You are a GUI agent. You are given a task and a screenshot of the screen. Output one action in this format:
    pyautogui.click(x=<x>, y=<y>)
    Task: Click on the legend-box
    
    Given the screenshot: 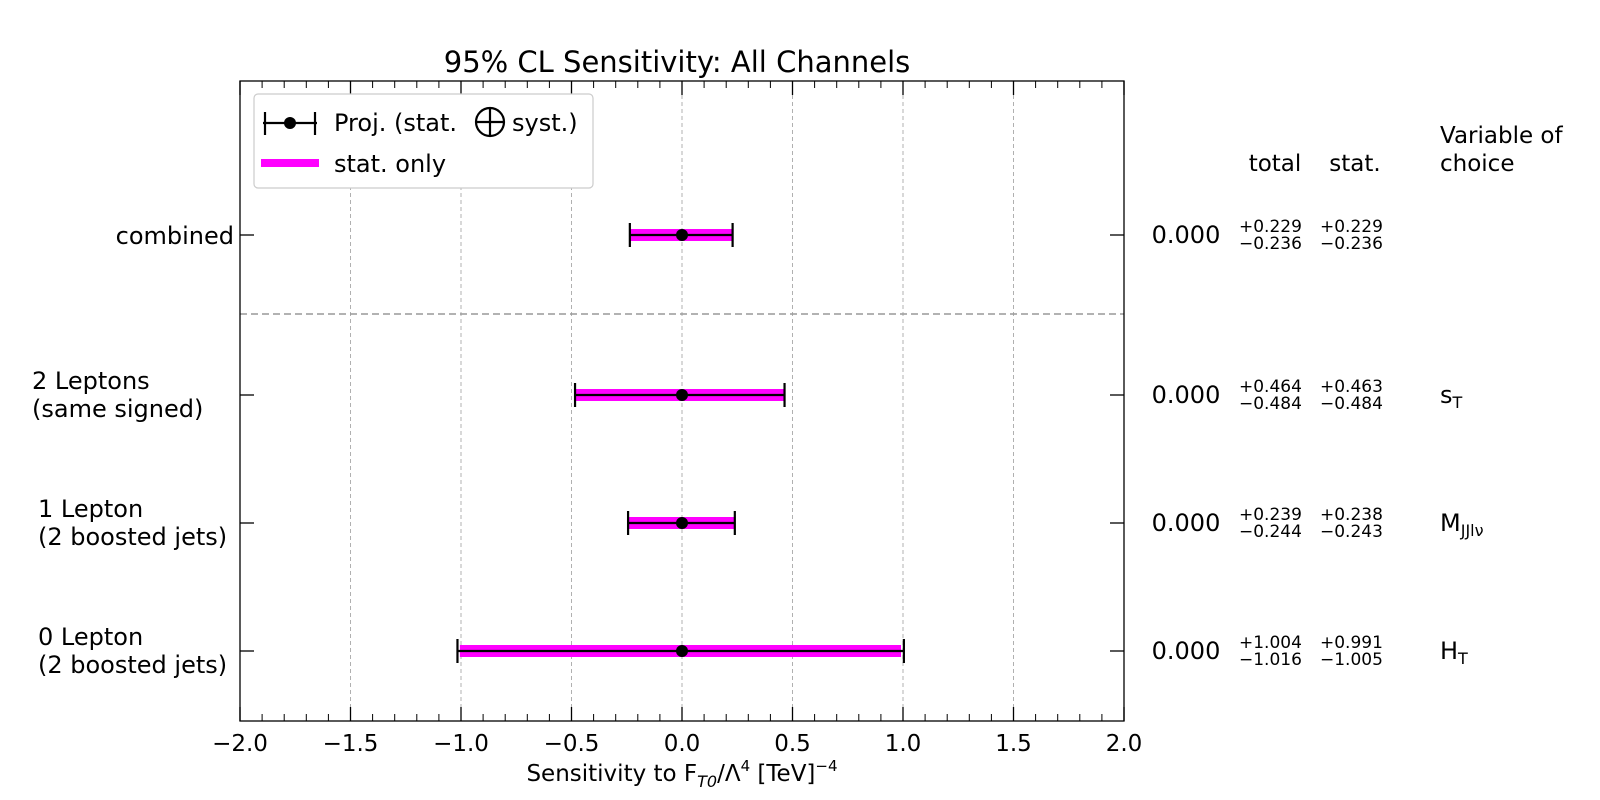 What is the action you would take?
    pyautogui.click(x=423, y=141)
    